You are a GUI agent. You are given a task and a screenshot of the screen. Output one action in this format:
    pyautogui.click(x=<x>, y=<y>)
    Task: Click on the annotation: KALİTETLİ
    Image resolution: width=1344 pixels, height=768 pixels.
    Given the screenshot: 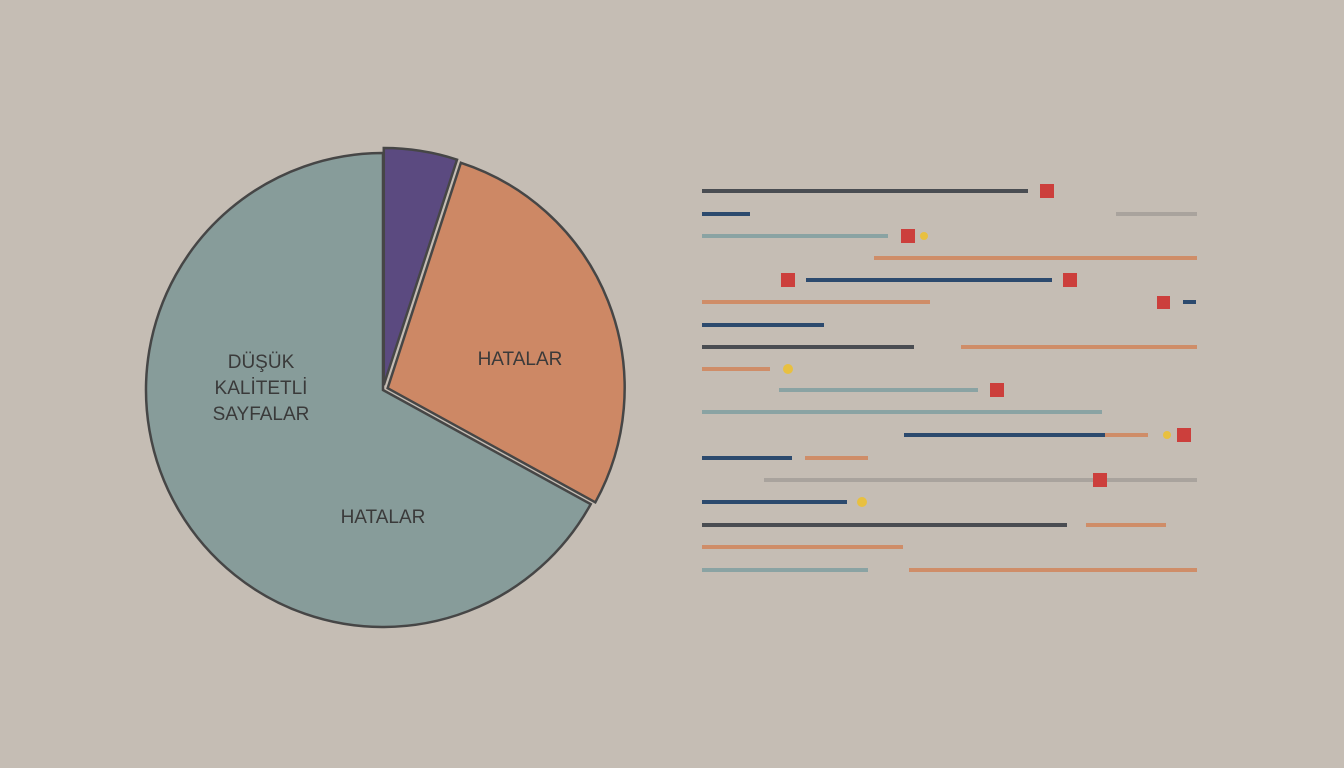 What is the action you would take?
    pyautogui.click(x=261, y=388)
    